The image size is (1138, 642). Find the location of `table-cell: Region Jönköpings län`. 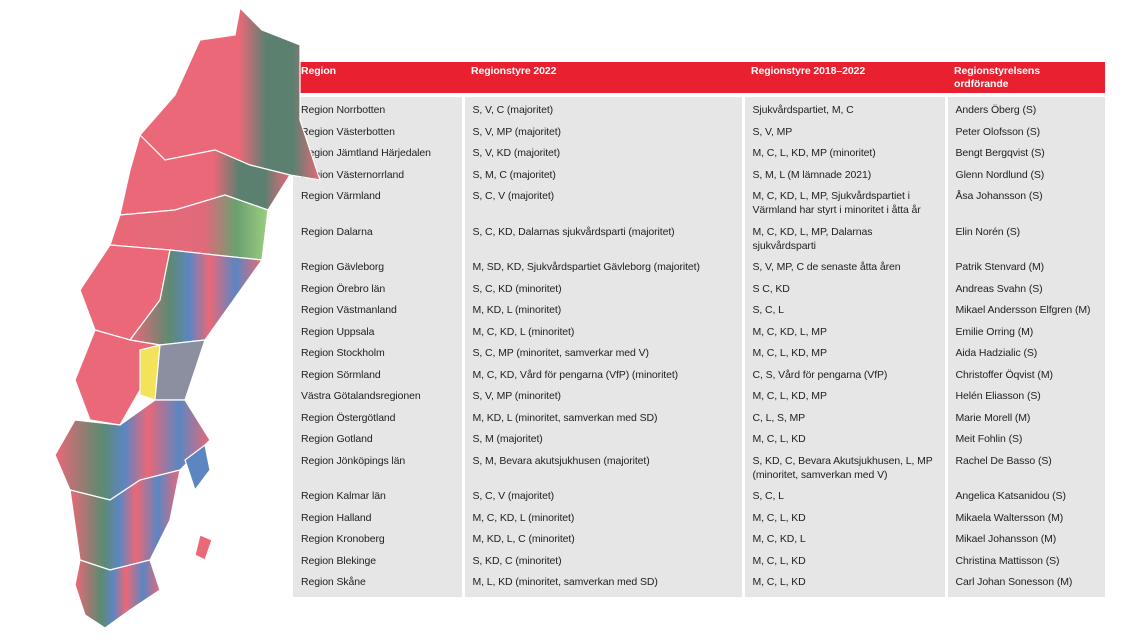

table-cell: Region Jönköpings län is located at coordinates (378, 467).